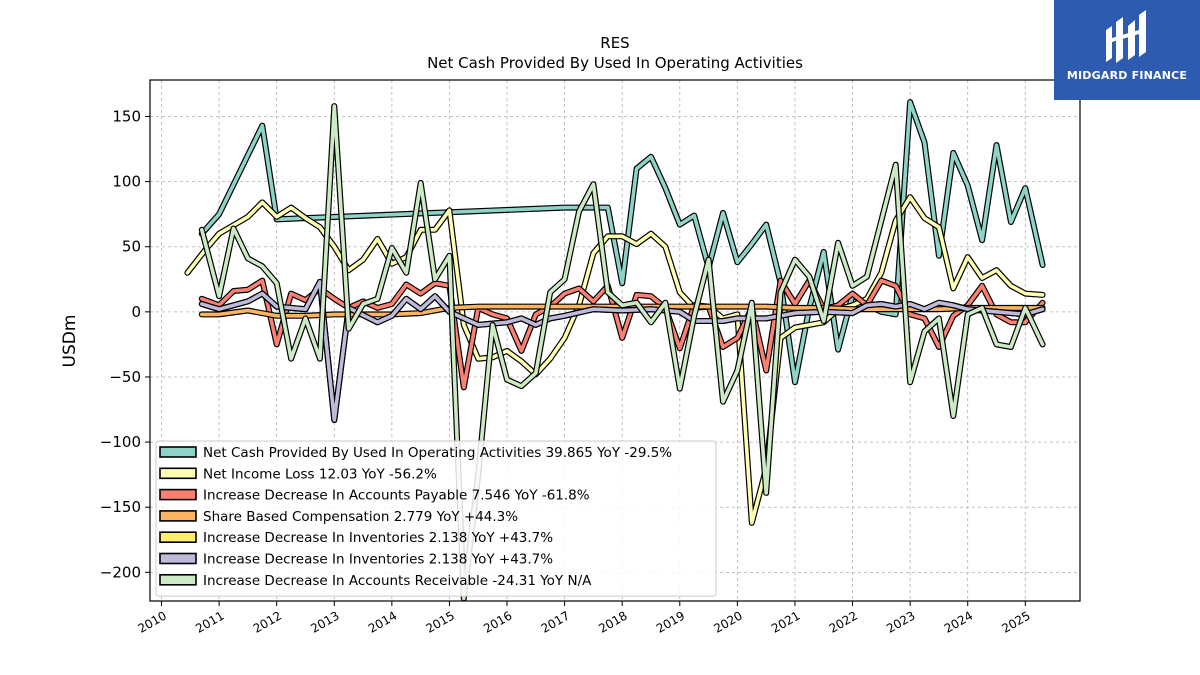 This screenshot has width=1200, height=675. I want to click on legend-box, so click(436, 518).